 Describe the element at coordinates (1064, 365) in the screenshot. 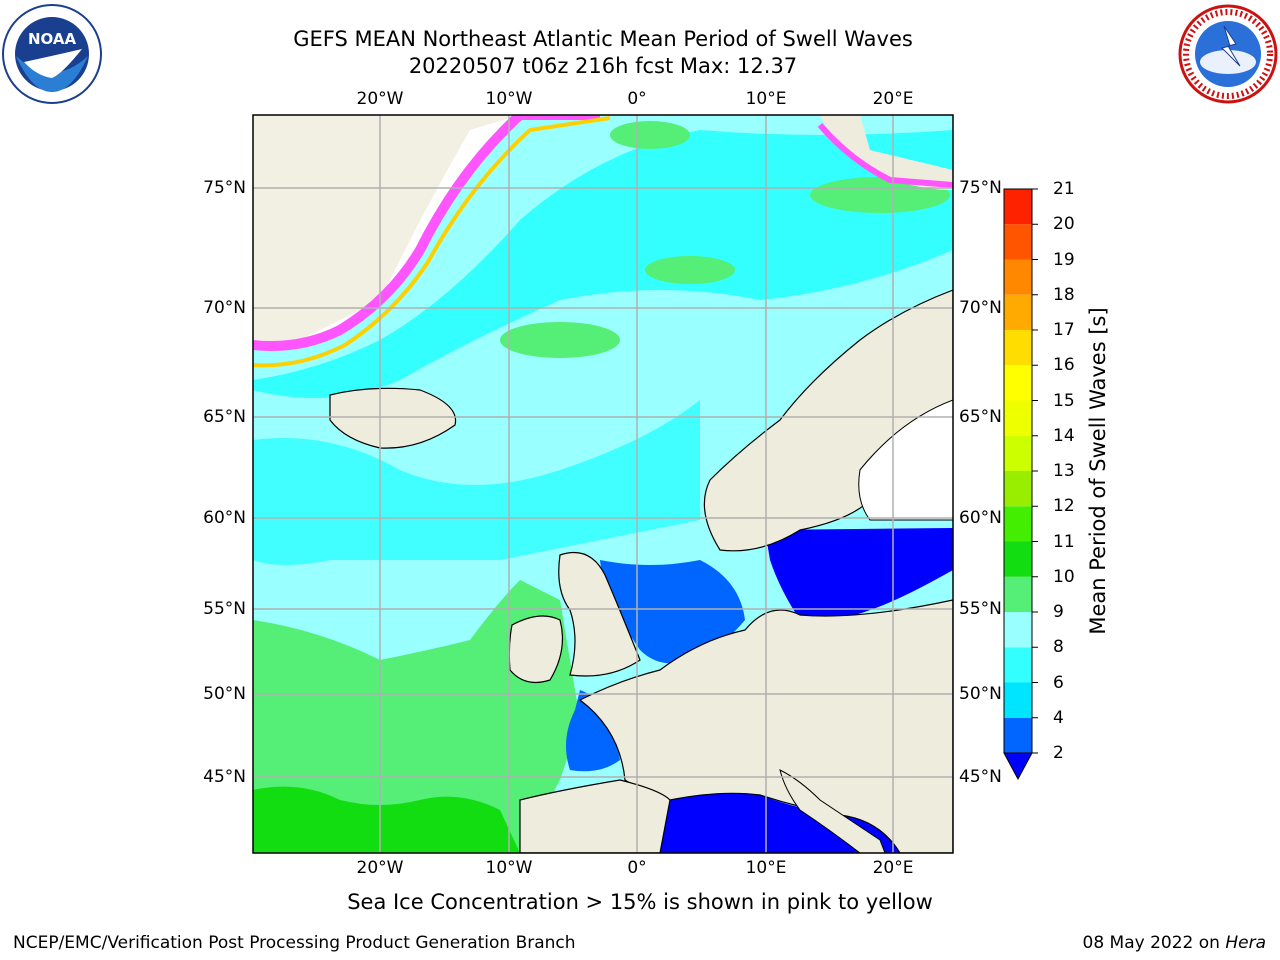

I see `colorbar-tick-label: 16` at that location.